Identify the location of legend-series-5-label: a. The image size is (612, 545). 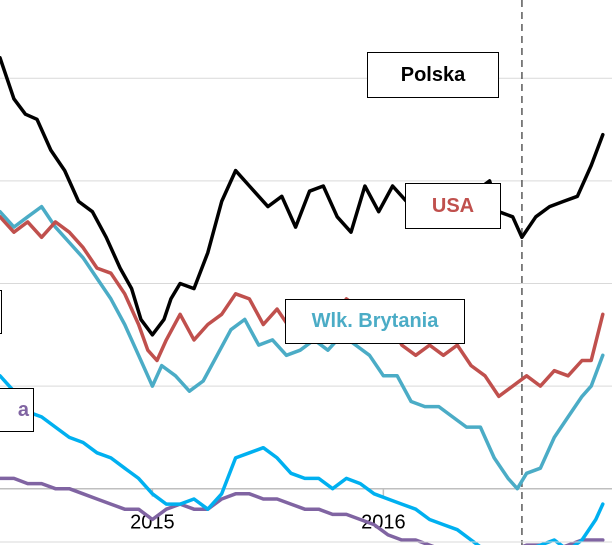
(23, 409).